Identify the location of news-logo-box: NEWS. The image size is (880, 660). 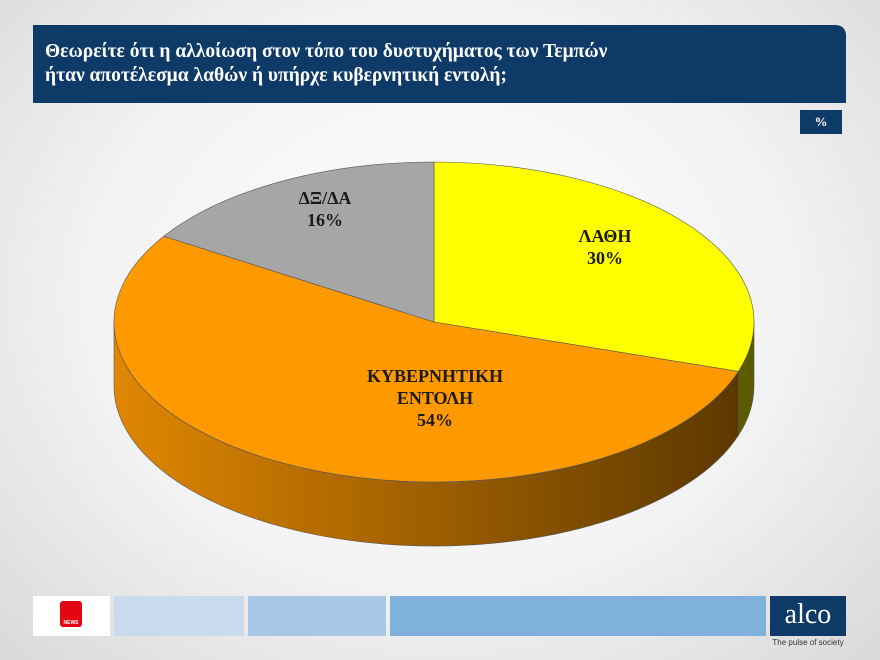
(71, 616).